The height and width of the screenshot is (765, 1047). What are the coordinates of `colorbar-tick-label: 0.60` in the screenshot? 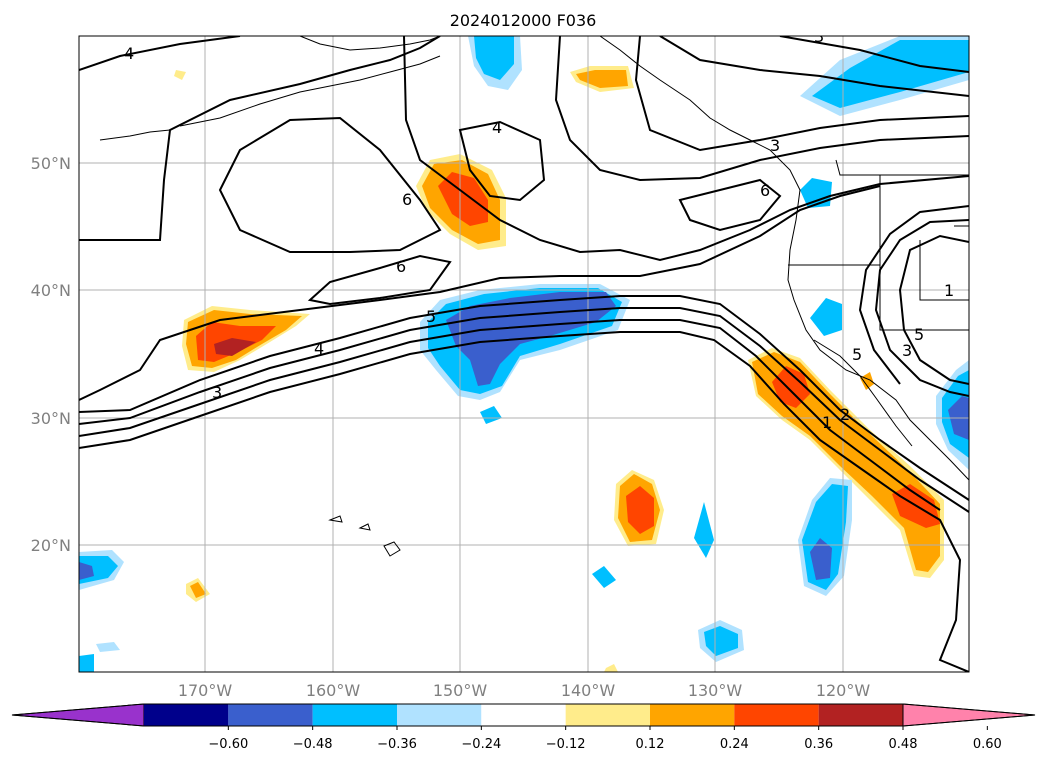 It's located at (987, 744).